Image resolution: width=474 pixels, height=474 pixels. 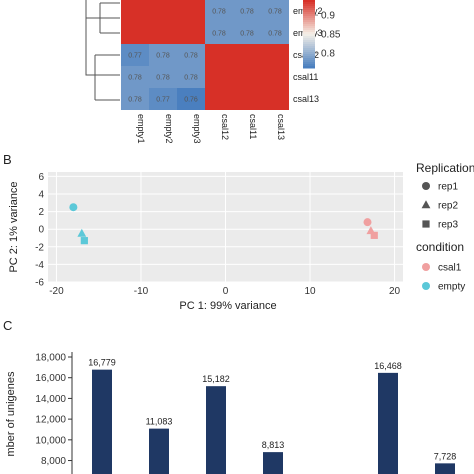 What do you see at coordinates (41, 177) in the screenshot?
I see `y-tick-label: 6` at bounding box center [41, 177].